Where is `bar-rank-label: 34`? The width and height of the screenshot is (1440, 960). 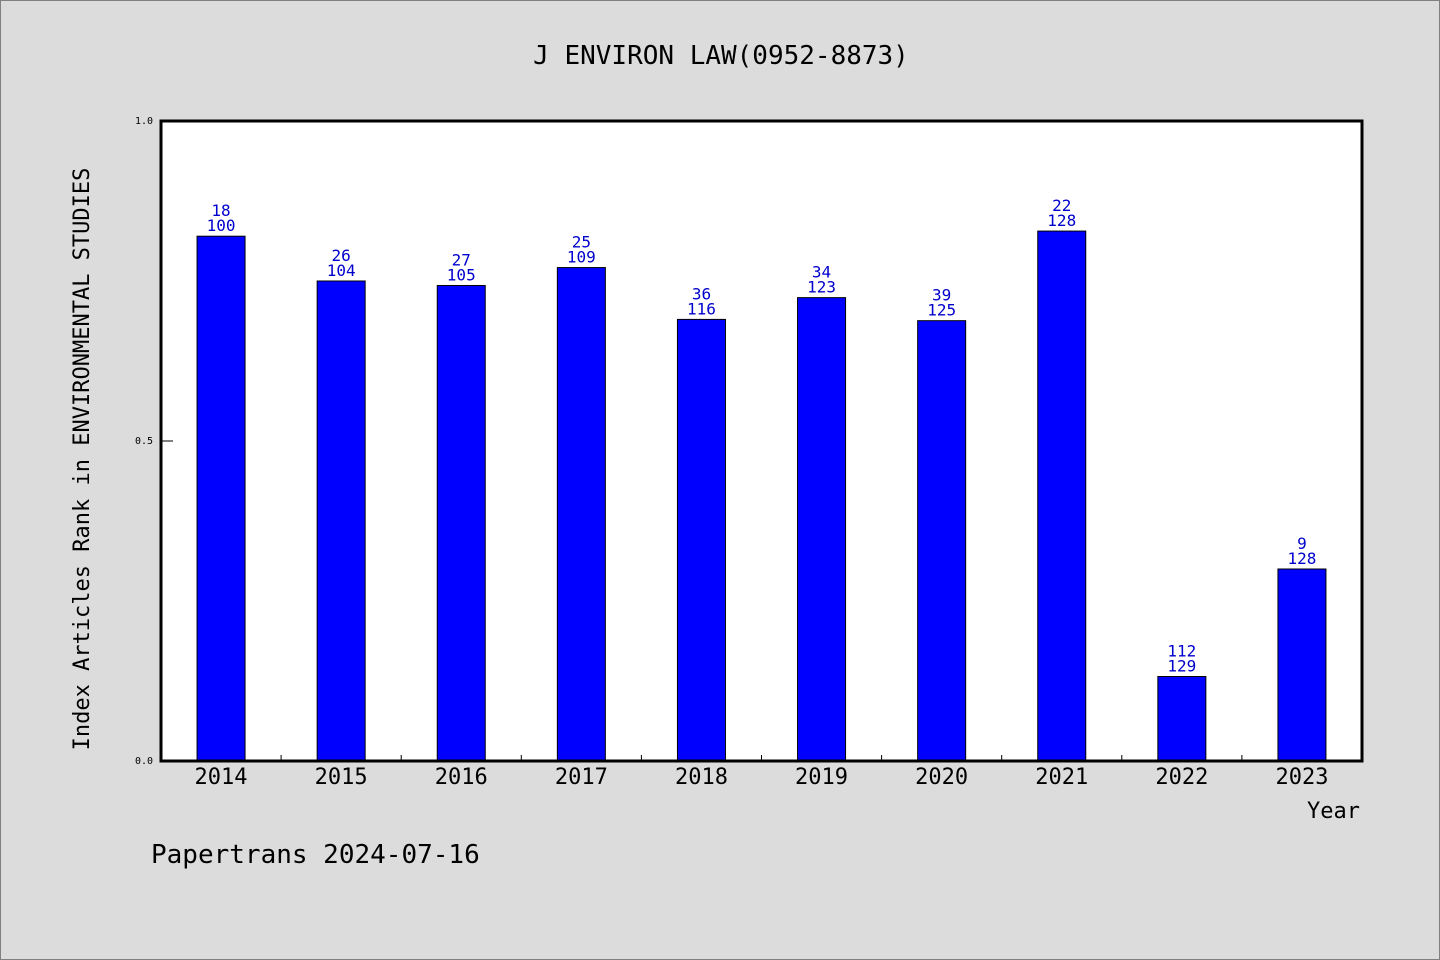
bar-rank-label: 34 is located at coordinates (821, 272).